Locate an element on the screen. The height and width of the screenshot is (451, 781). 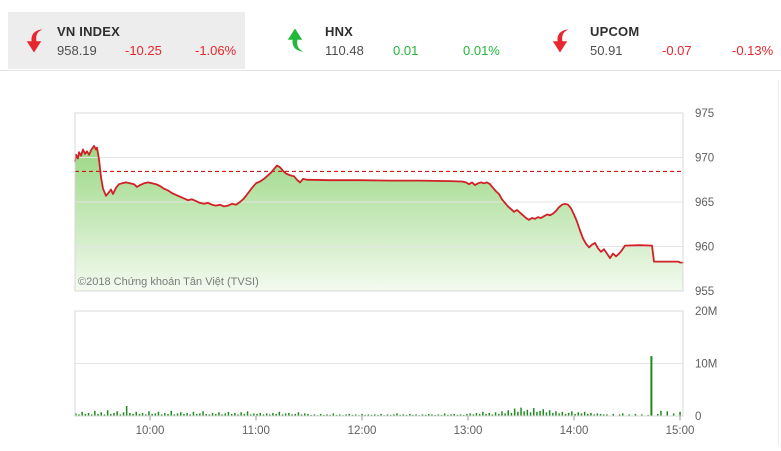
index-name: VN INDEX is located at coordinates (89, 31).